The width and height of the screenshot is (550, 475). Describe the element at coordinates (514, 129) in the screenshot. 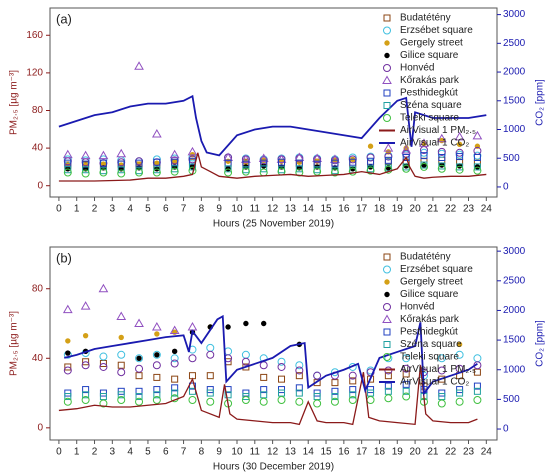

I see `y2-tick-label: 1000` at that location.